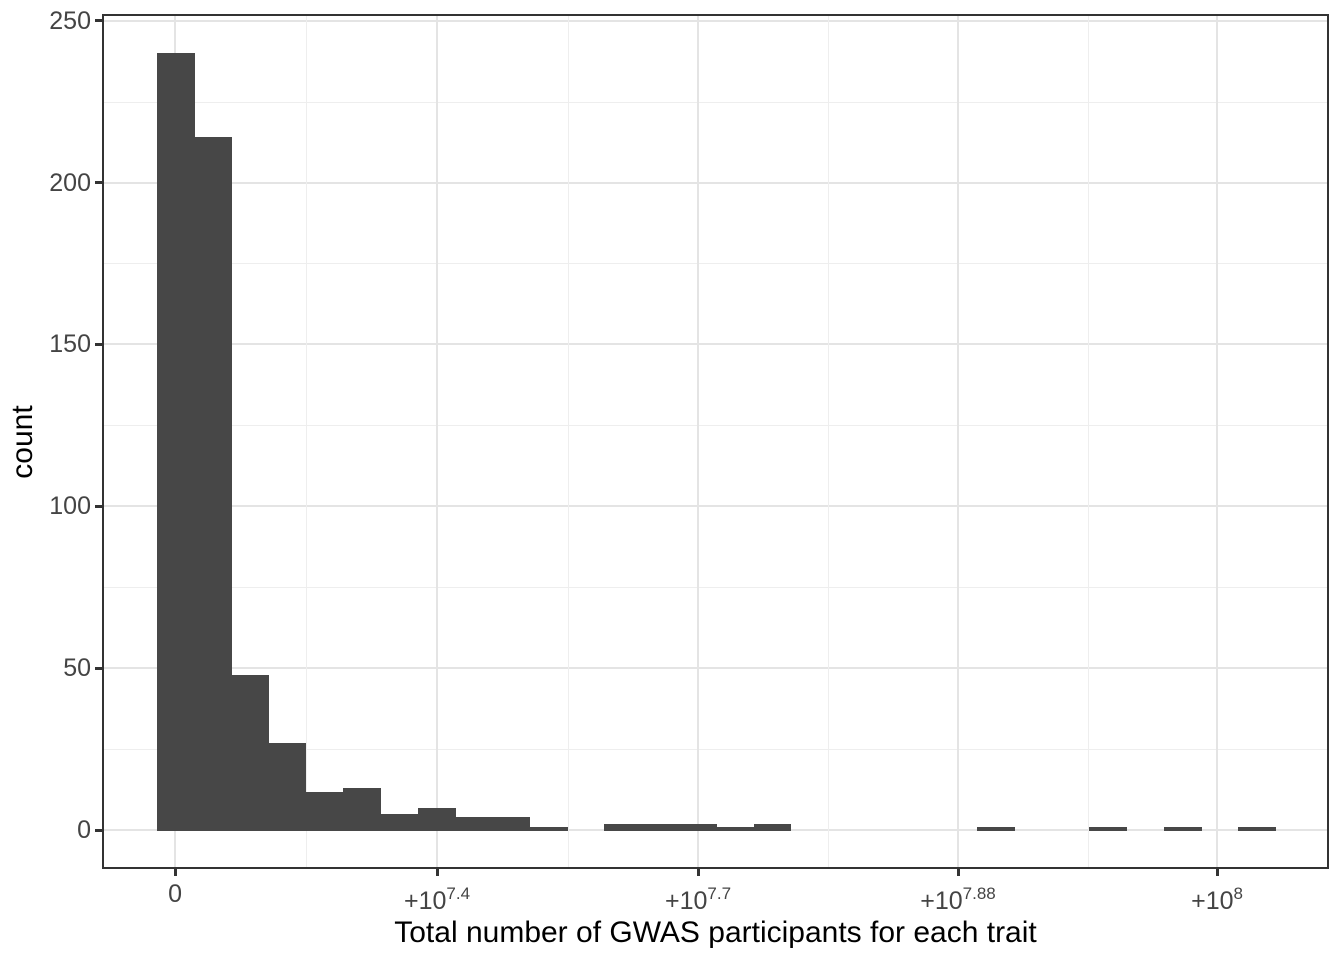 This screenshot has width=1344, height=960. I want to click on x-tick-label-exponent: 7.7, so click(719, 893).